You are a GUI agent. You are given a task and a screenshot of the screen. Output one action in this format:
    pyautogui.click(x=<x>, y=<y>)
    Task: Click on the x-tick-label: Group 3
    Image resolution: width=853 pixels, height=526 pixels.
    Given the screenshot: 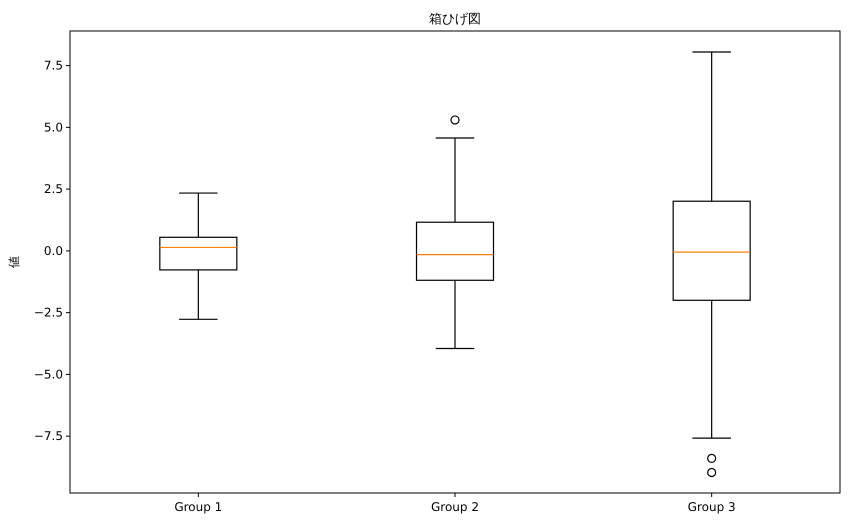 What is the action you would take?
    pyautogui.click(x=712, y=507)
    